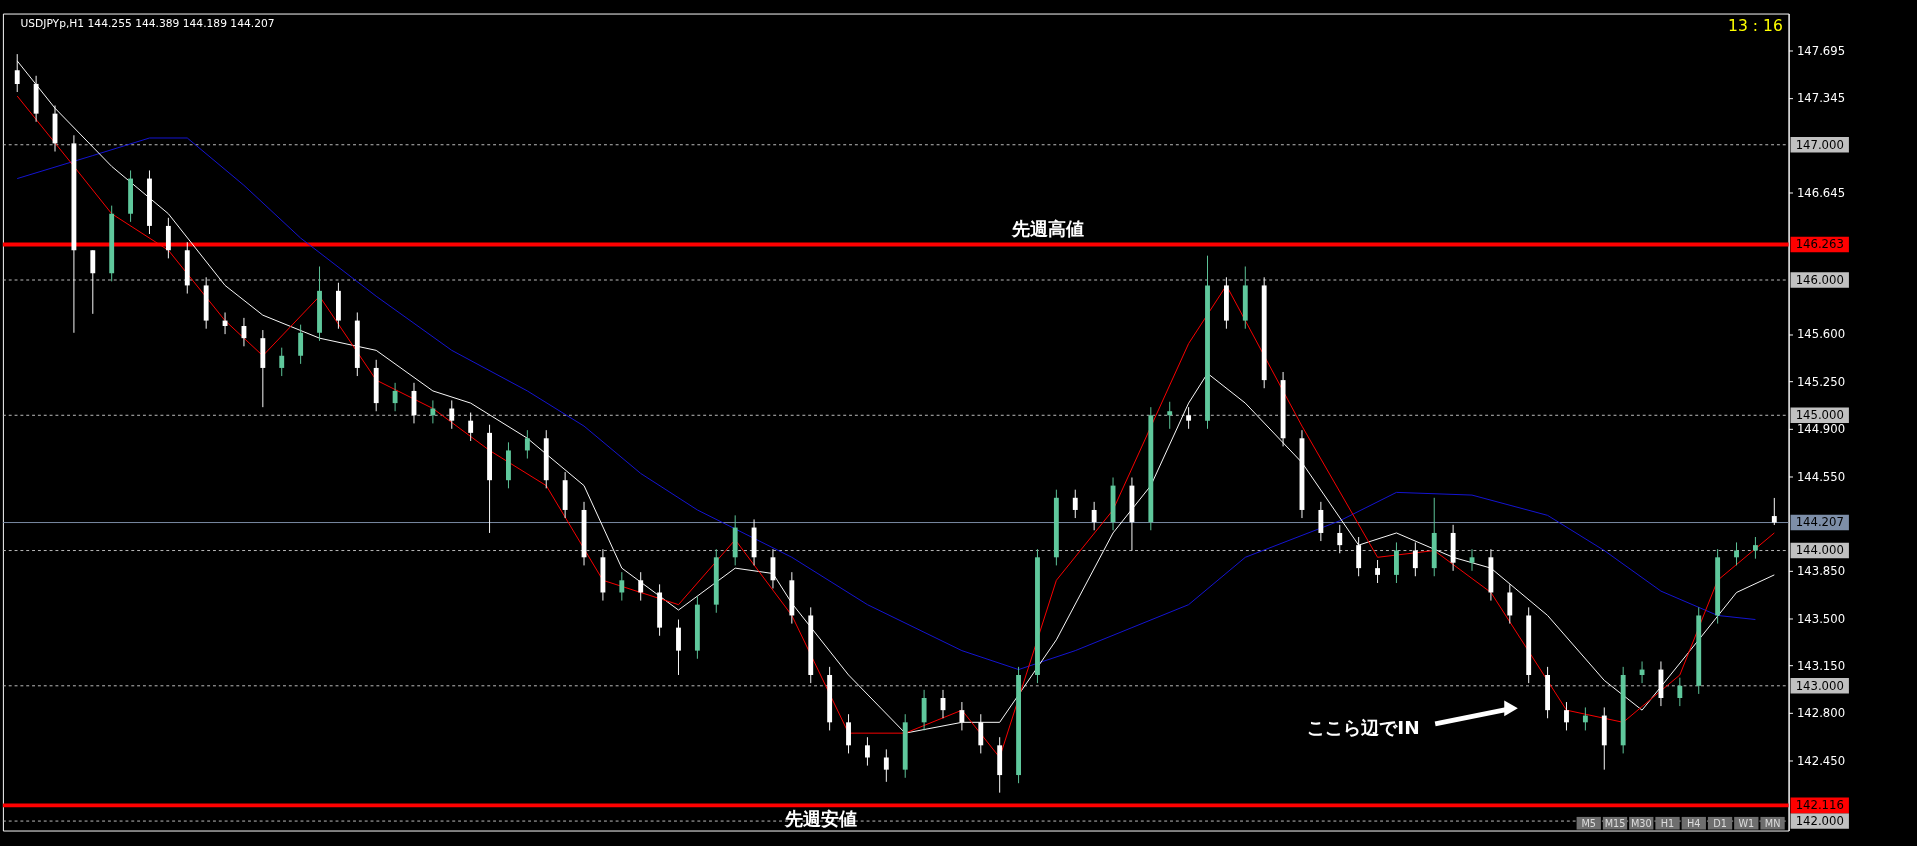  Describe the element at coordinates (1746, 823) in the screenshot. I see `annotation: W1` at that location.